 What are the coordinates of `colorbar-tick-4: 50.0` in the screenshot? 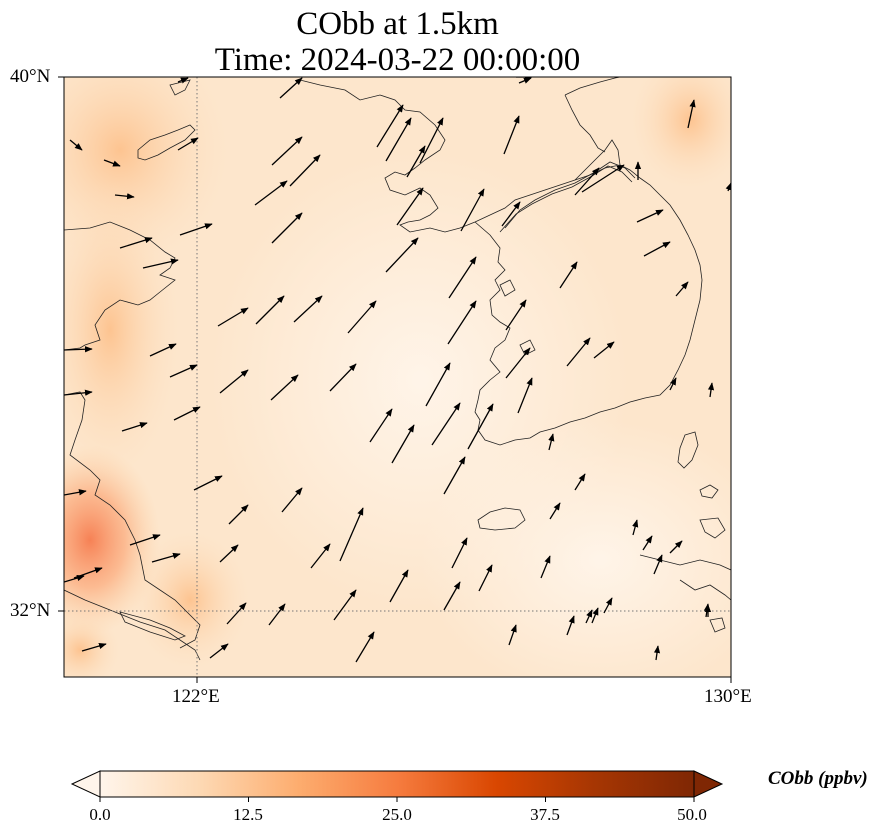 It's located at (692, 814).